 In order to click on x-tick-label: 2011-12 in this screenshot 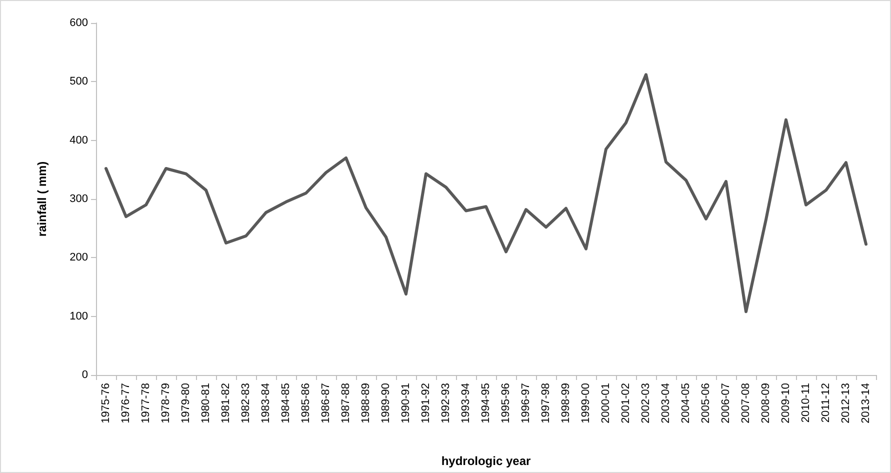, I will do `click(826, 403)`.